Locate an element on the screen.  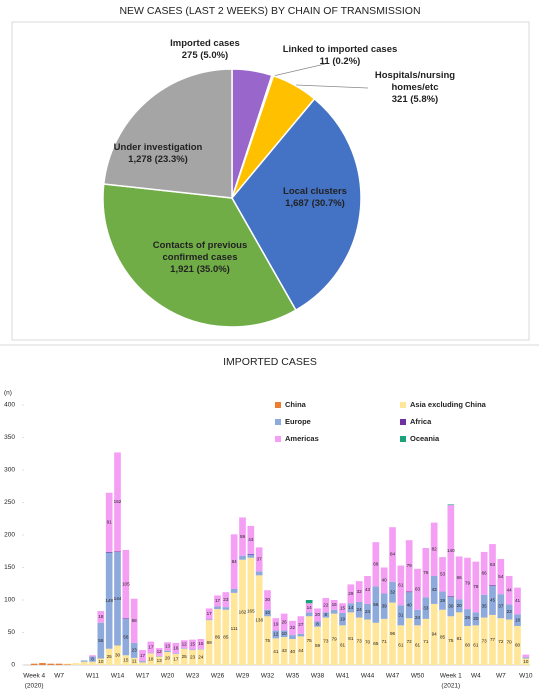
legend-label: China is located at coordinates (296, 404).